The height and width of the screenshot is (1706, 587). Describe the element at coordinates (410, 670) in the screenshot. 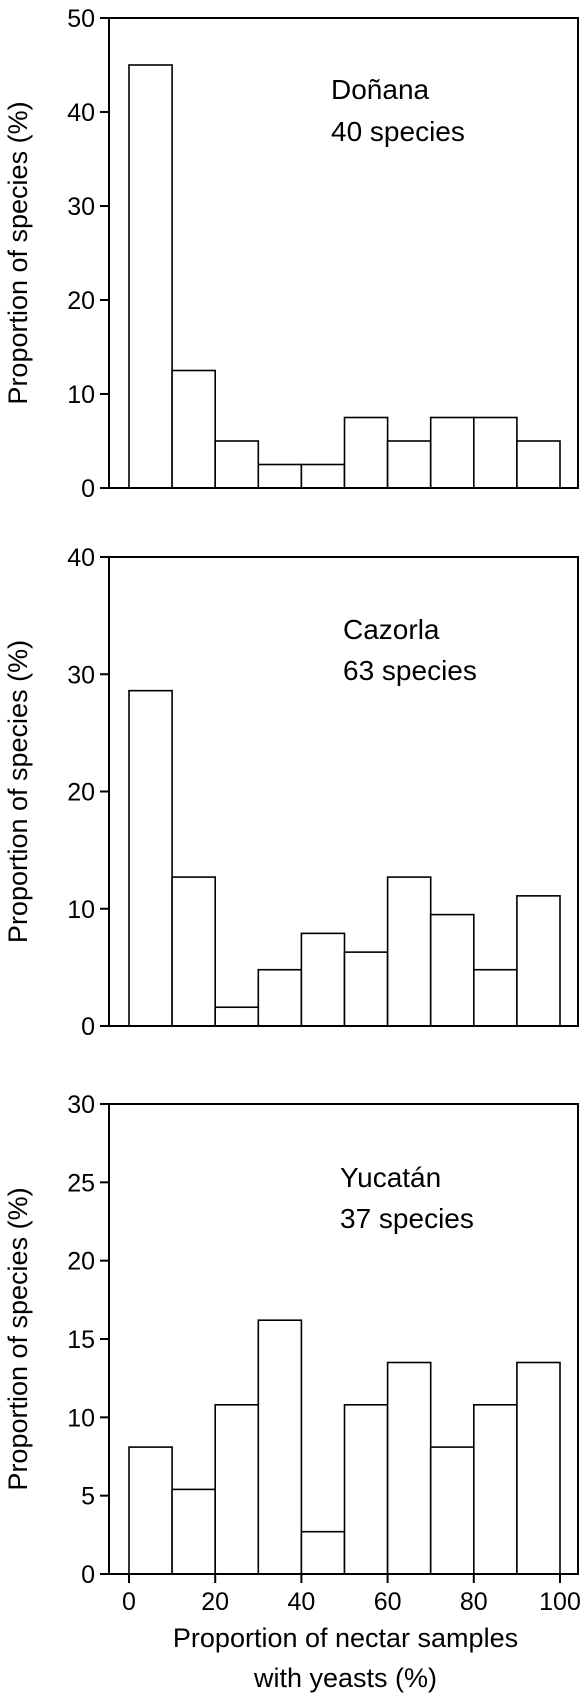

I see `species-count-label: 63 species` at that location.